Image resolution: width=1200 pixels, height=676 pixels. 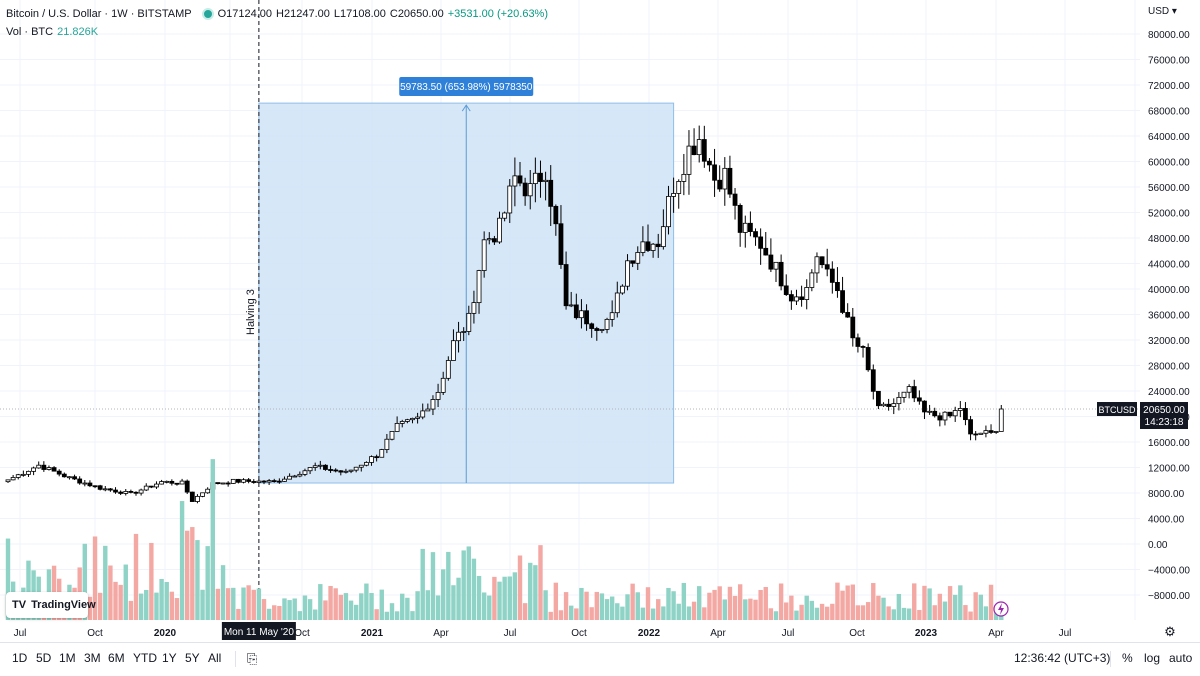 I want to click on clock-timezone: 12:36:42 (UTC+3), so click(x=1062, y=658).